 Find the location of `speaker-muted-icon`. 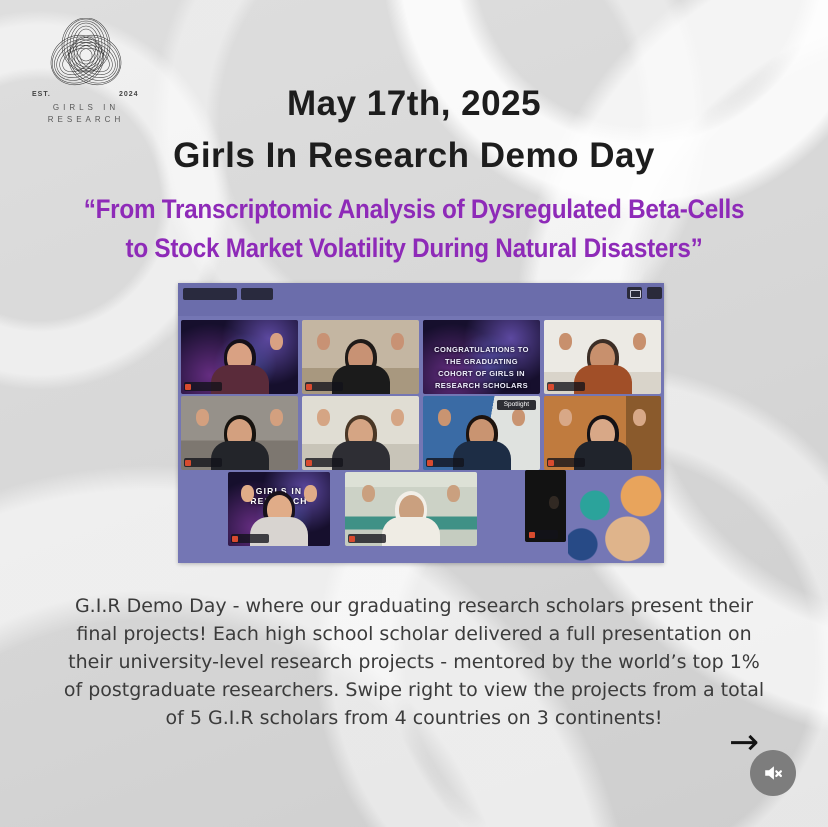

speaker-muted-icon is located at coordinates (773, 773).